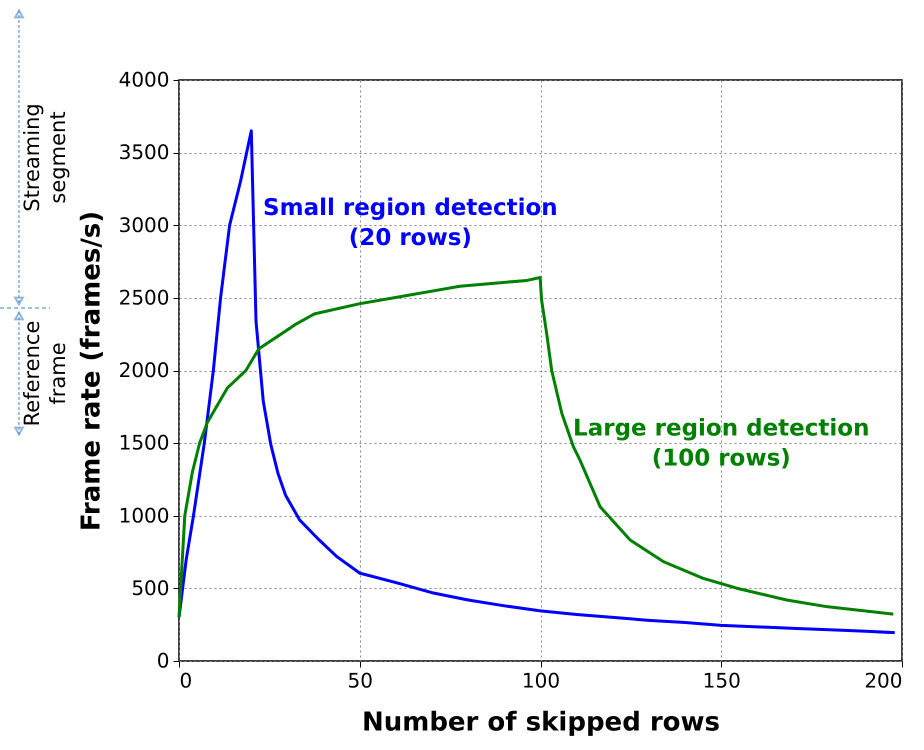  What do you see at coordinates (144, 442) in the screenshot?
I see `y-tick-label: 1500` at bounding box center [144, 442].